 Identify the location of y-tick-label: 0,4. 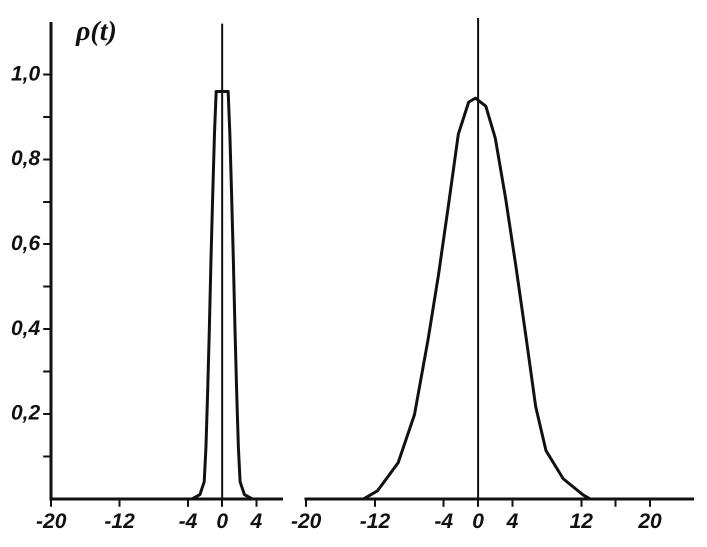
(25, 328).